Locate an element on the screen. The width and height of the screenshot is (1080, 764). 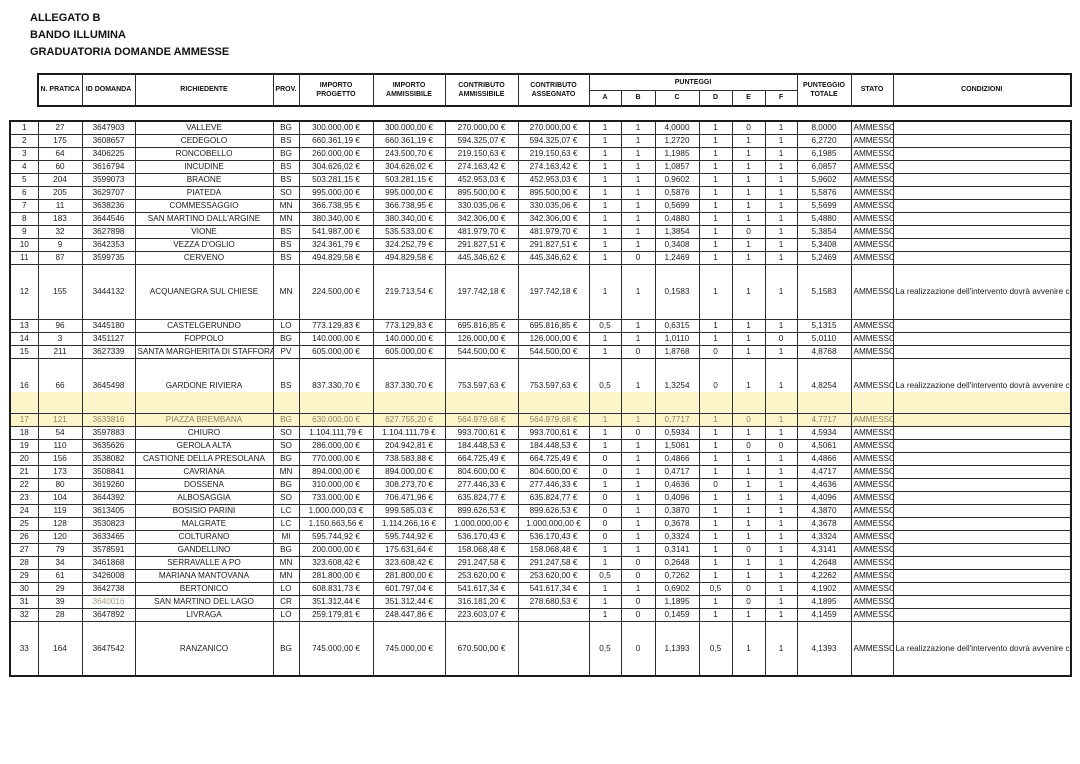
col-header-n-pratica: N. PRATICA is located at coordinates (60, 90).